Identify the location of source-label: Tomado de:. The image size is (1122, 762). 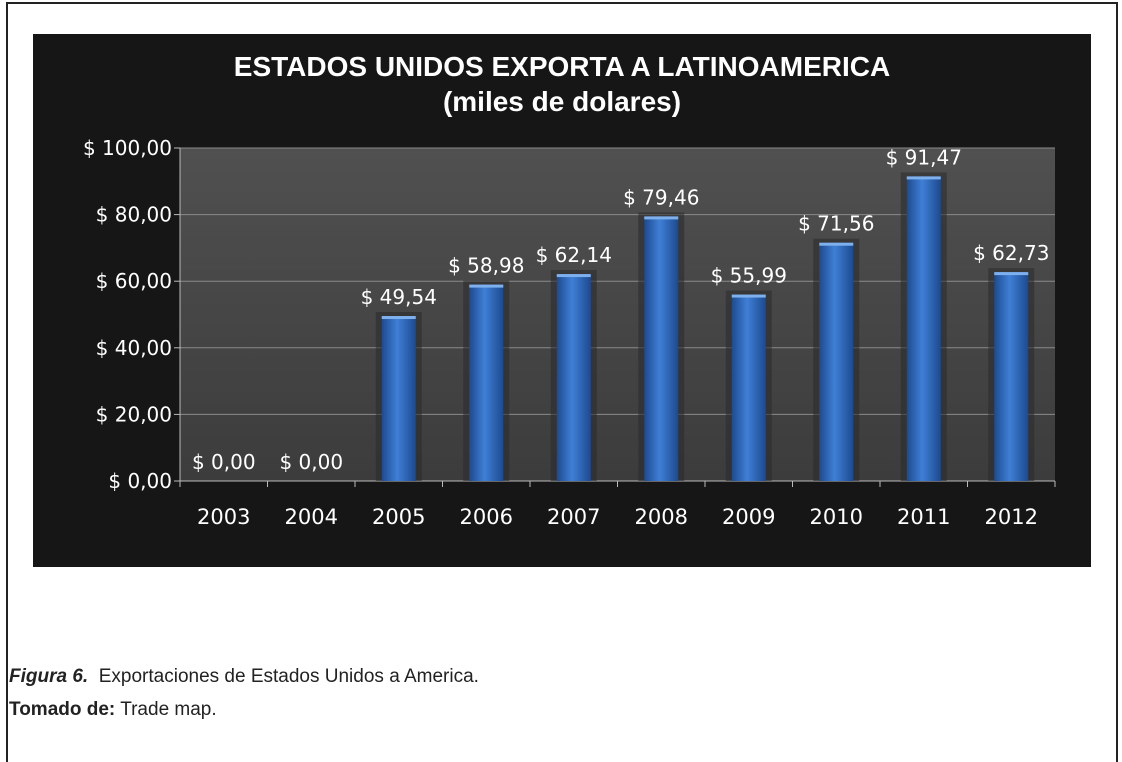
(62, 709).